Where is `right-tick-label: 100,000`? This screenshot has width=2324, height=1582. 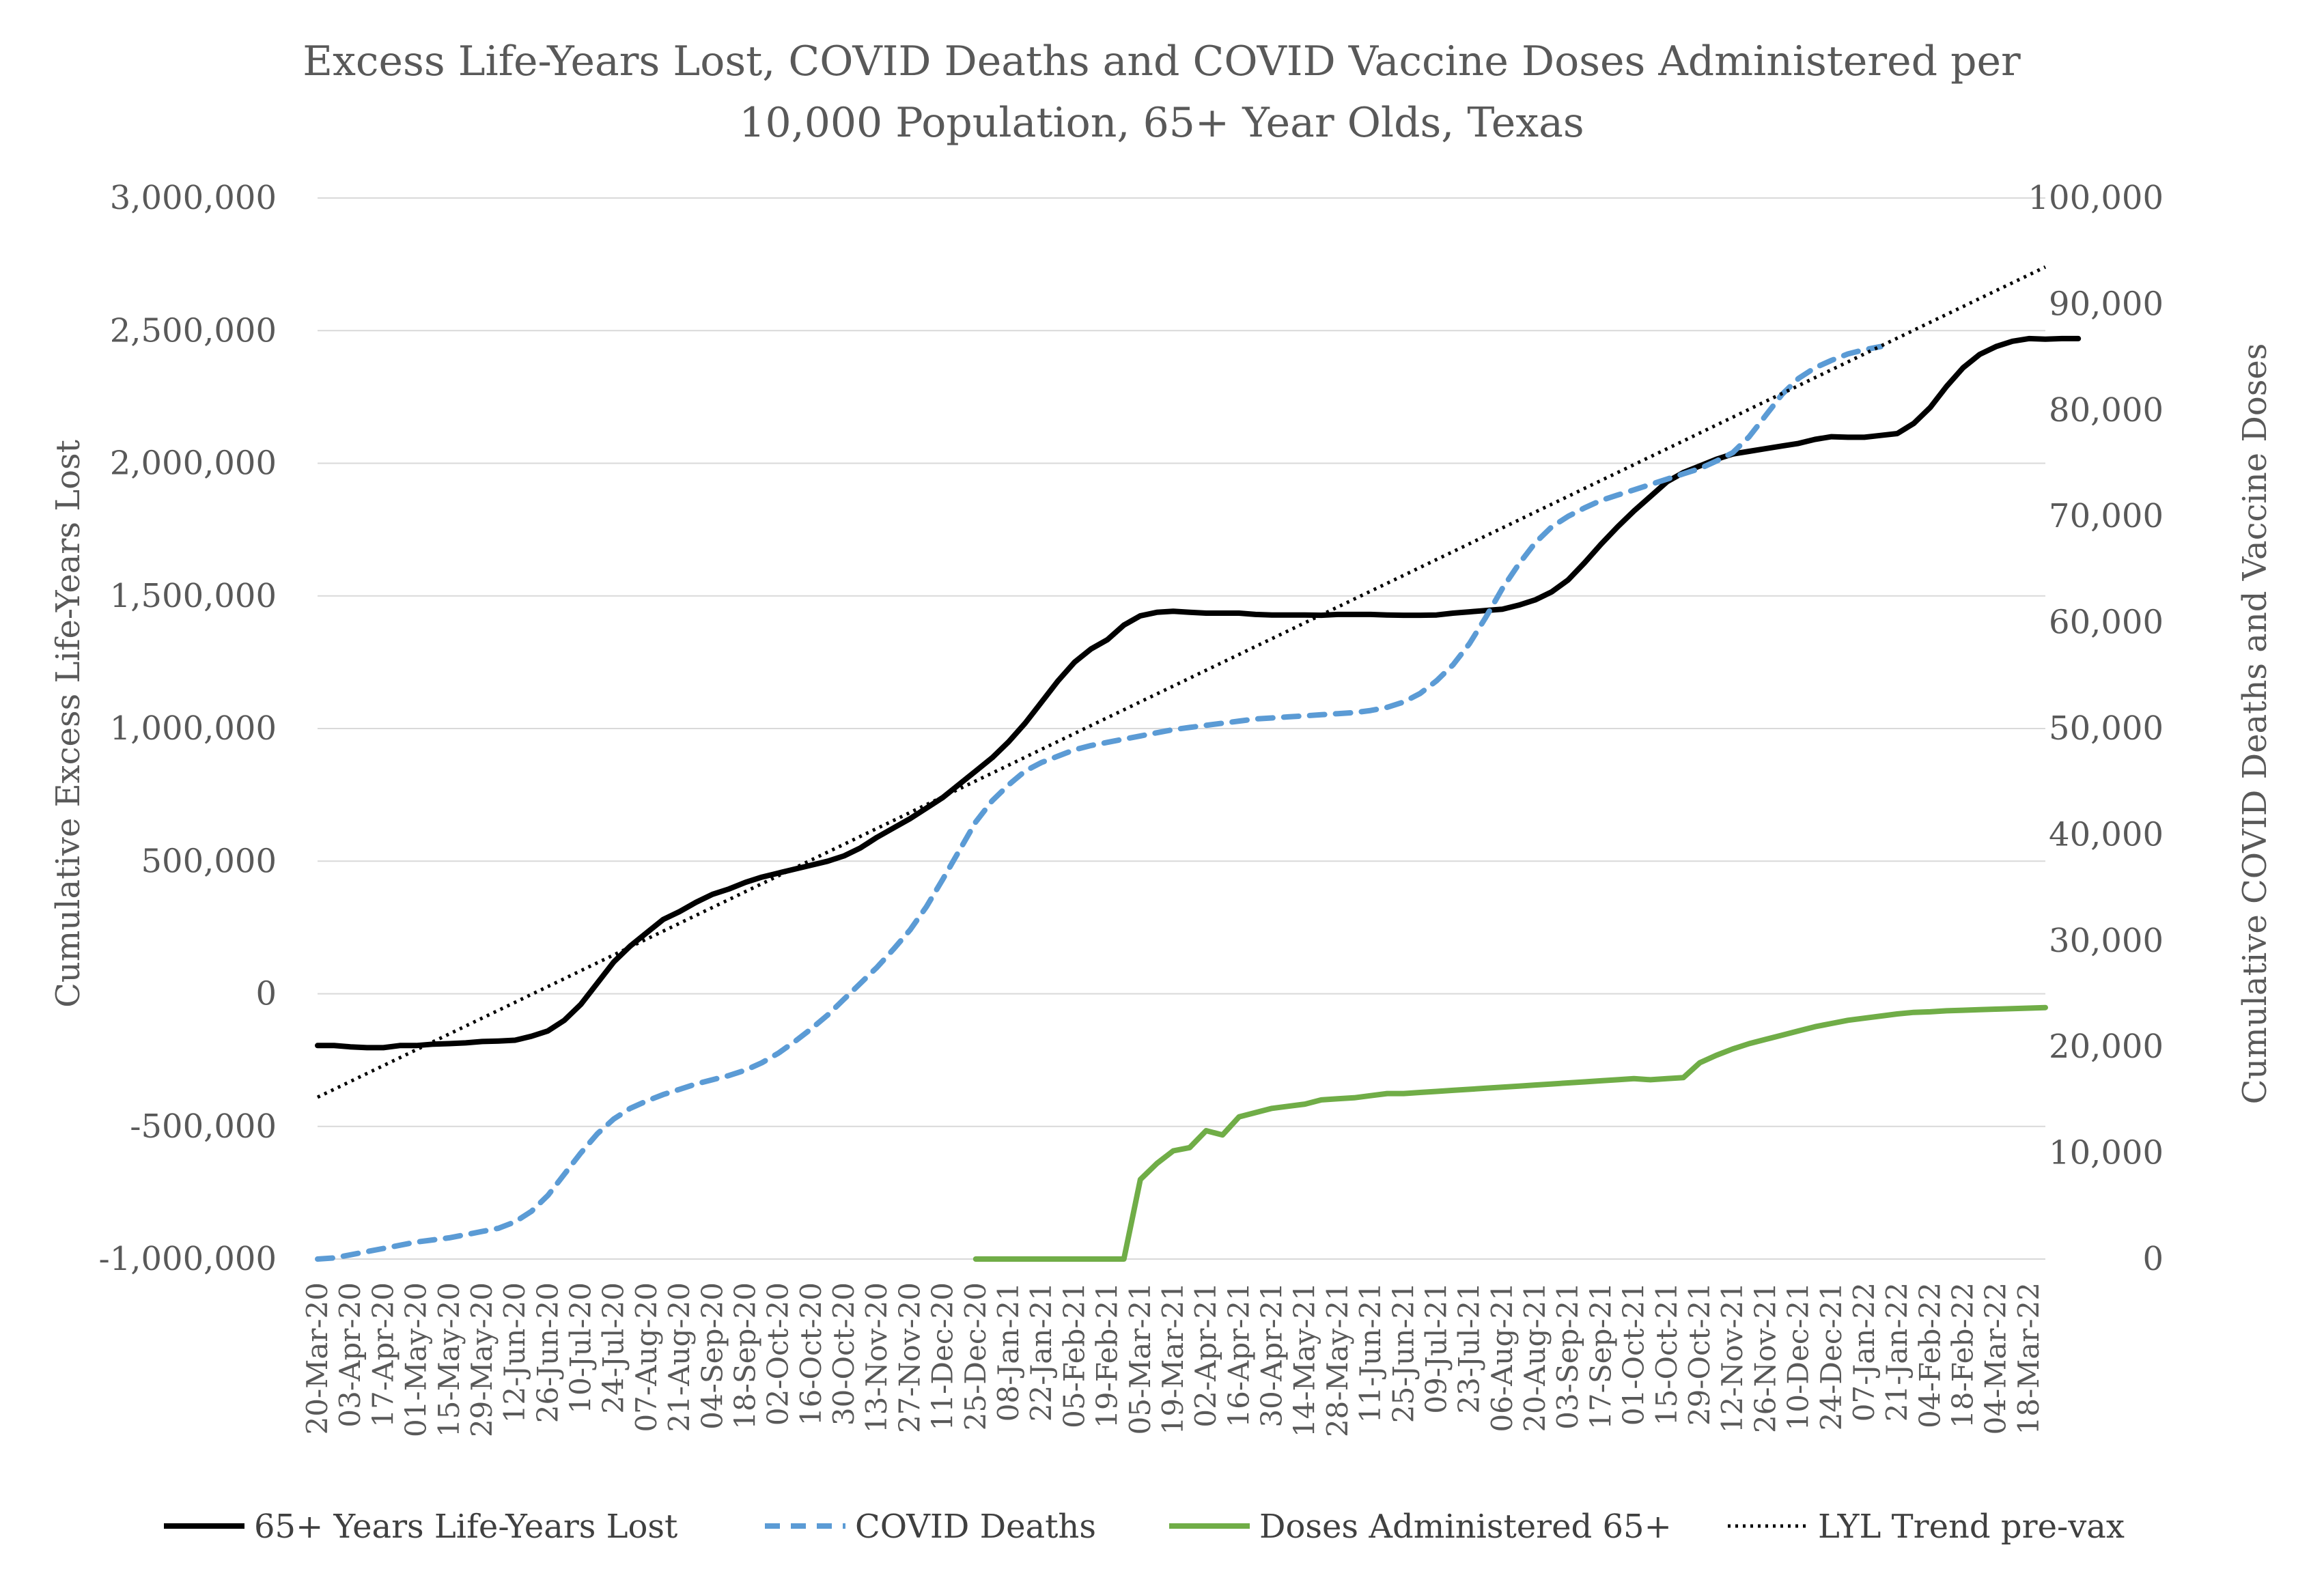 right-tick-label: 100,000 is located at coordinates (2096, 198).